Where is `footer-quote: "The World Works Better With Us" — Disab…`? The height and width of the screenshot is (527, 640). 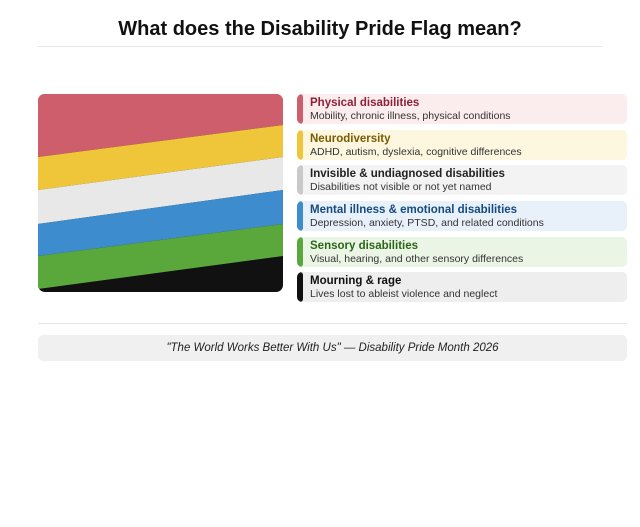 footer-quote: "The World Works Better With Us" — Disab… is located at coordinates (332, 348).